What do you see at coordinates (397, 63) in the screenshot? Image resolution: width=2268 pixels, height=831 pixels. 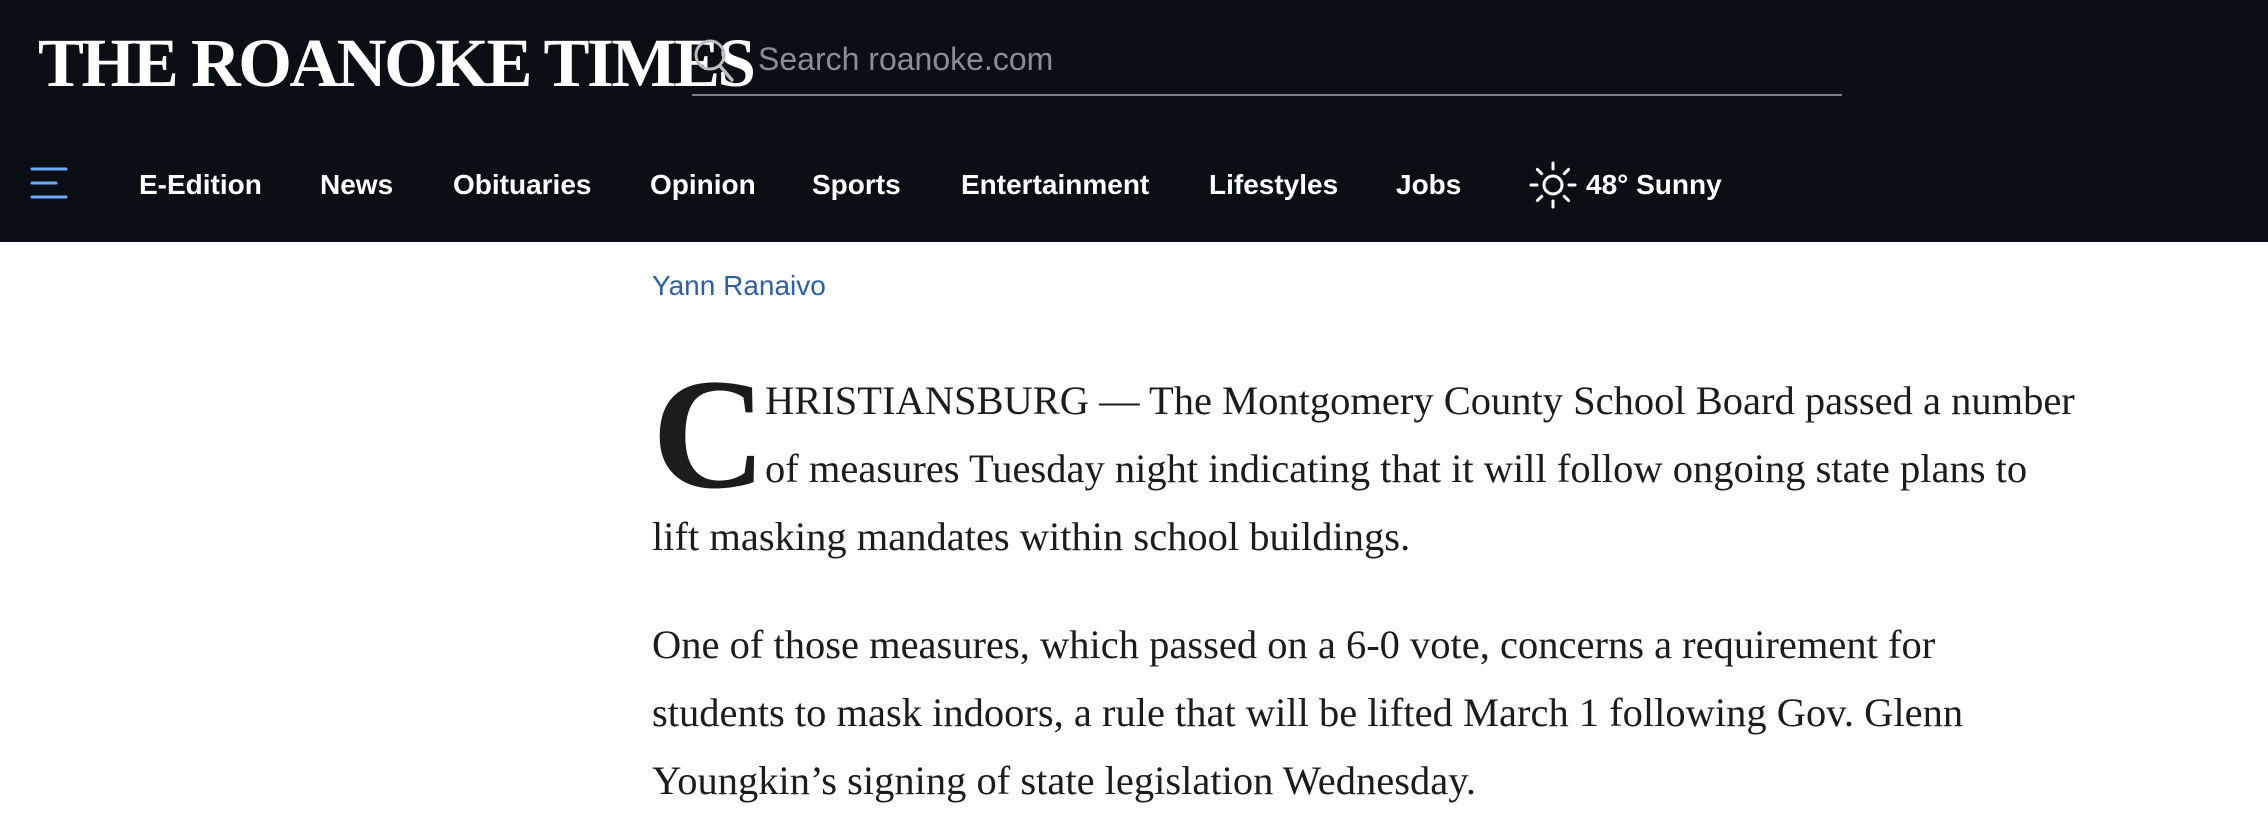 I see `masthead-logo: THE ROANOKE TIMES` at bounding box center [397, 63].